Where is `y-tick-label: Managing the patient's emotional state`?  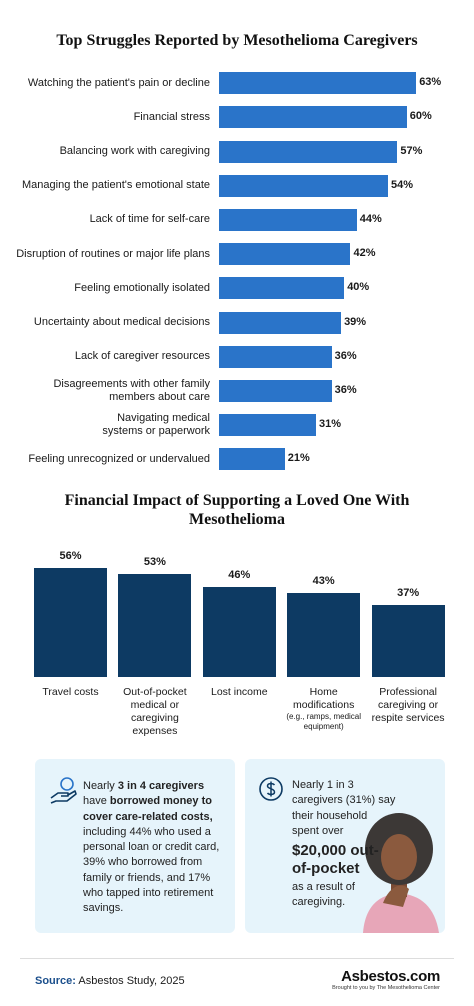 y-tick-label: Managing the patient's emotional state is located at coordinates (116, 185).